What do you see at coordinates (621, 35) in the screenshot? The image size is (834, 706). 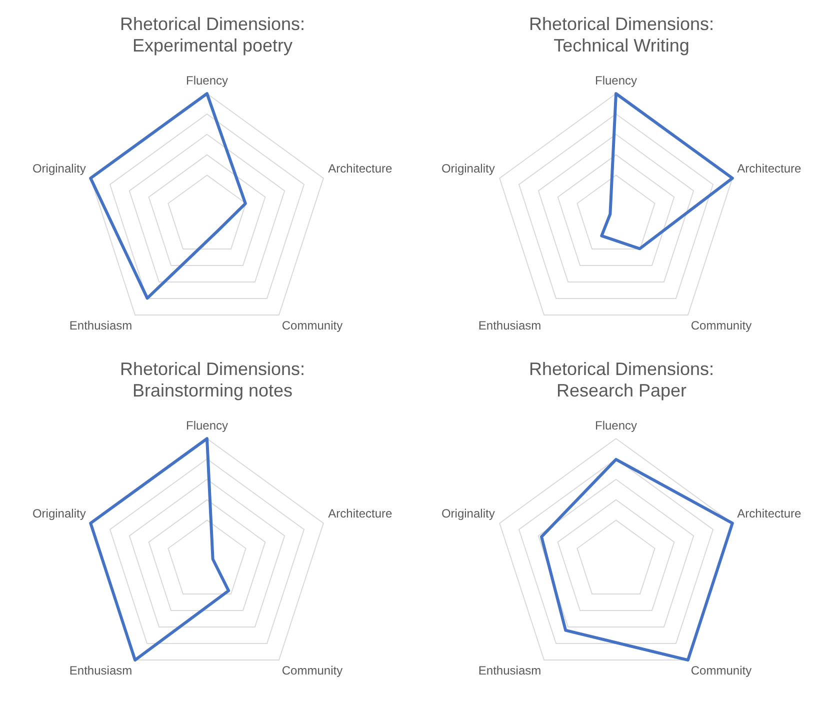 I see `chart-title: Rhetorical Dimensions: Technical Writing` at bounding box center [621, 35].